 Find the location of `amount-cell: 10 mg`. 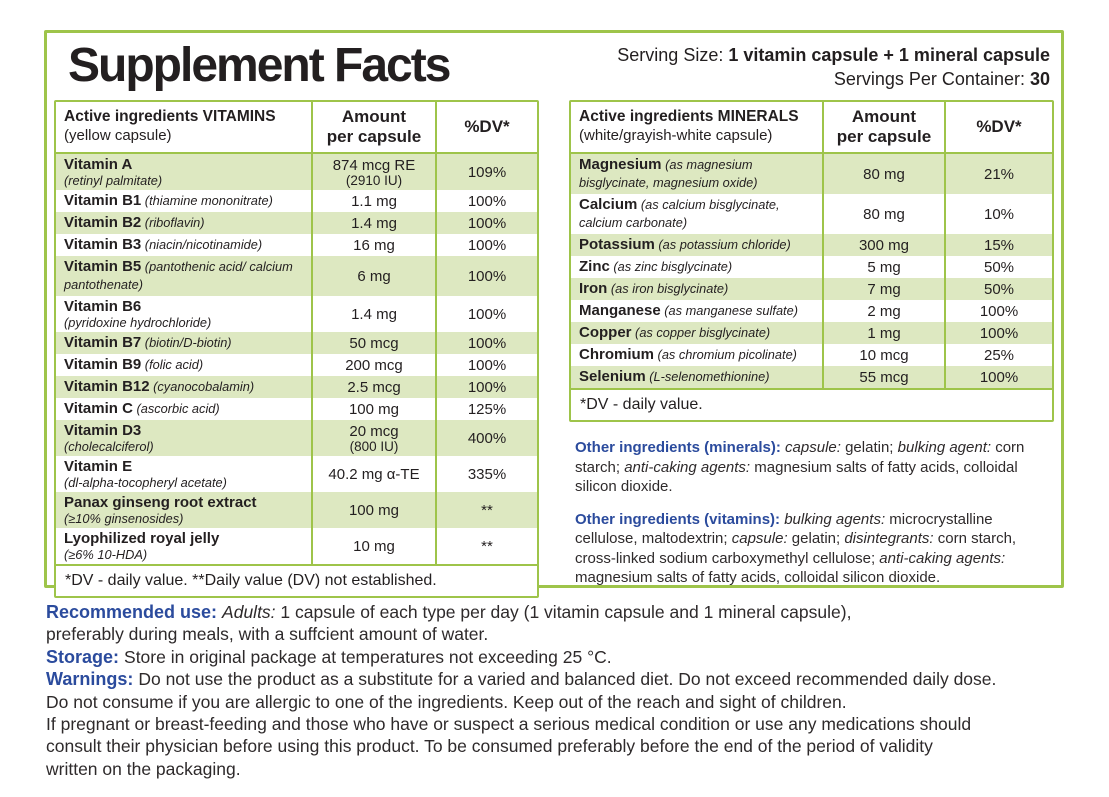

amount-cell: 10 mg is located at coordinates (373, 546).